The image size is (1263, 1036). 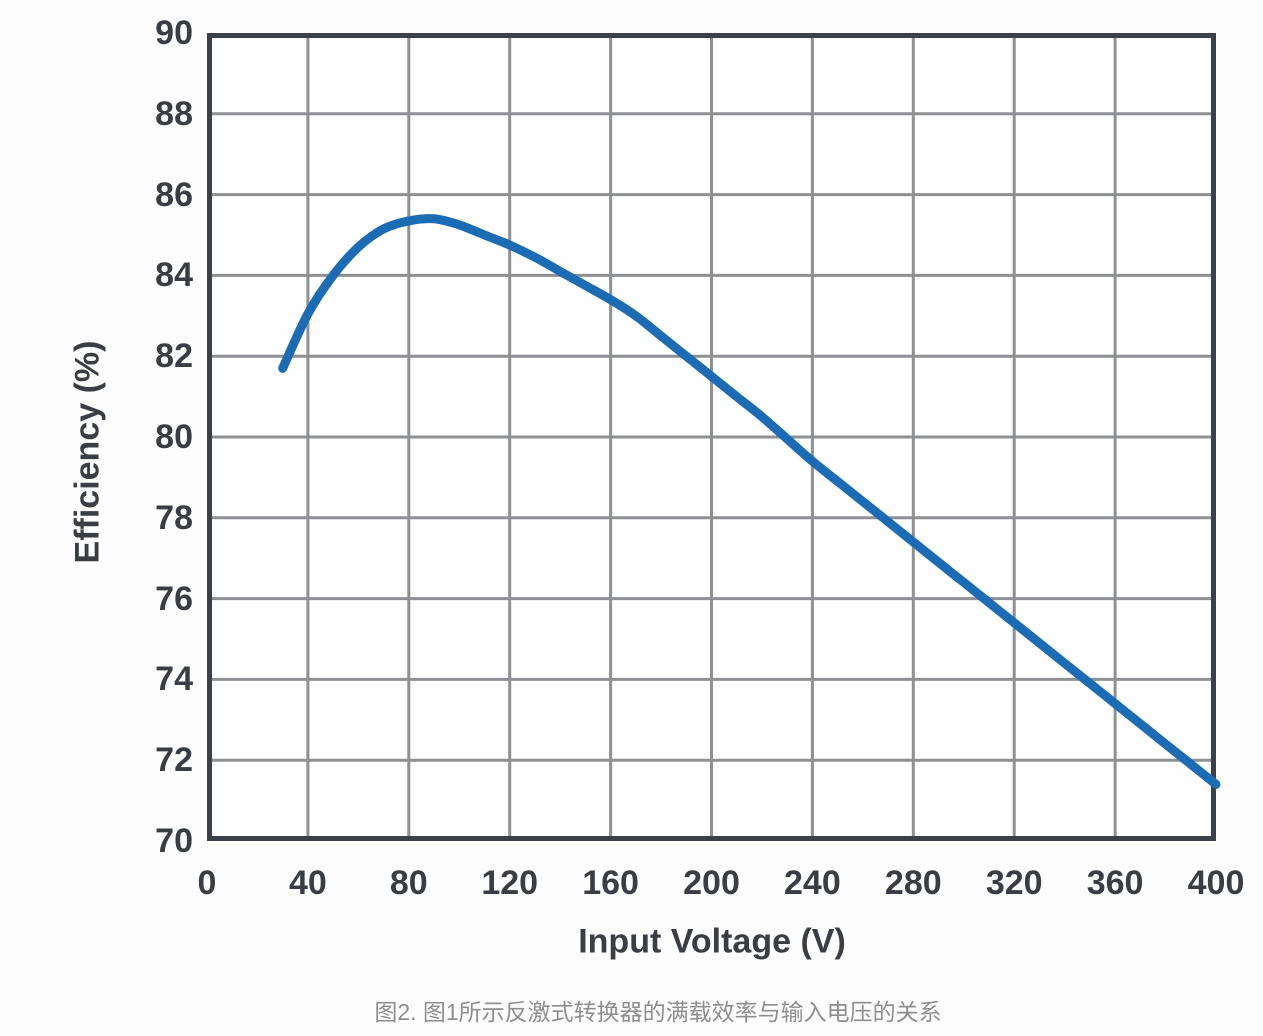 I want to click on x-tick-label: 240, so click(x=812, y=883).